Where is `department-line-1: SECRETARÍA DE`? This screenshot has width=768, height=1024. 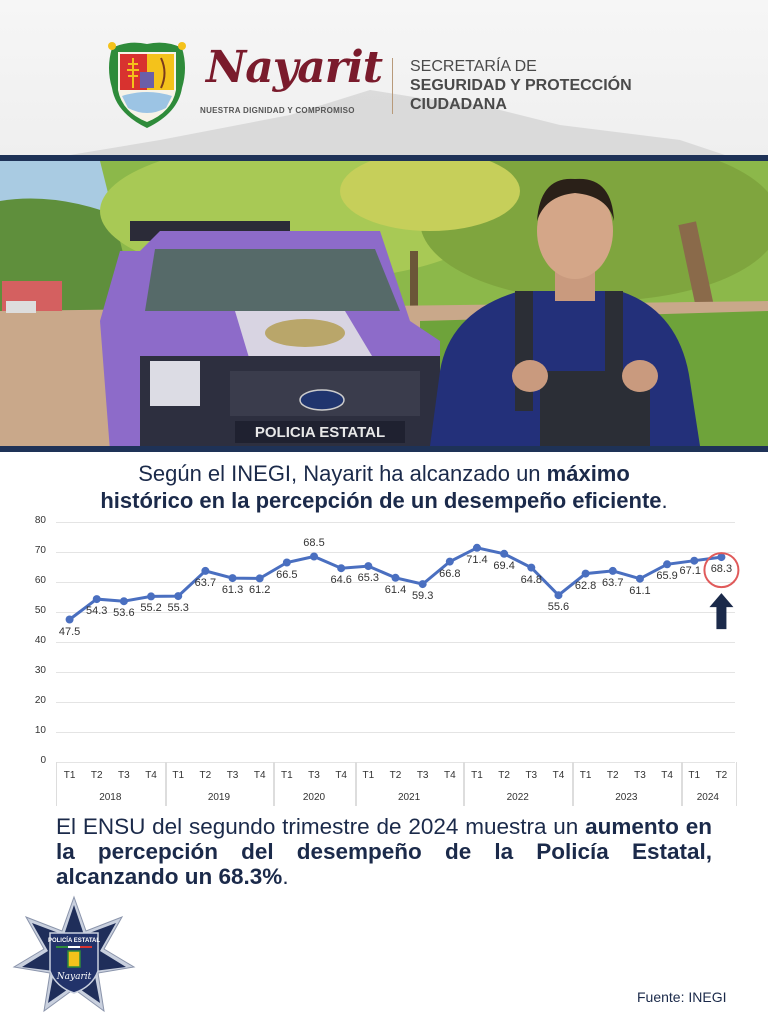 department-line-1: SECRETARÍA DE is located at coordinates (473, 66).